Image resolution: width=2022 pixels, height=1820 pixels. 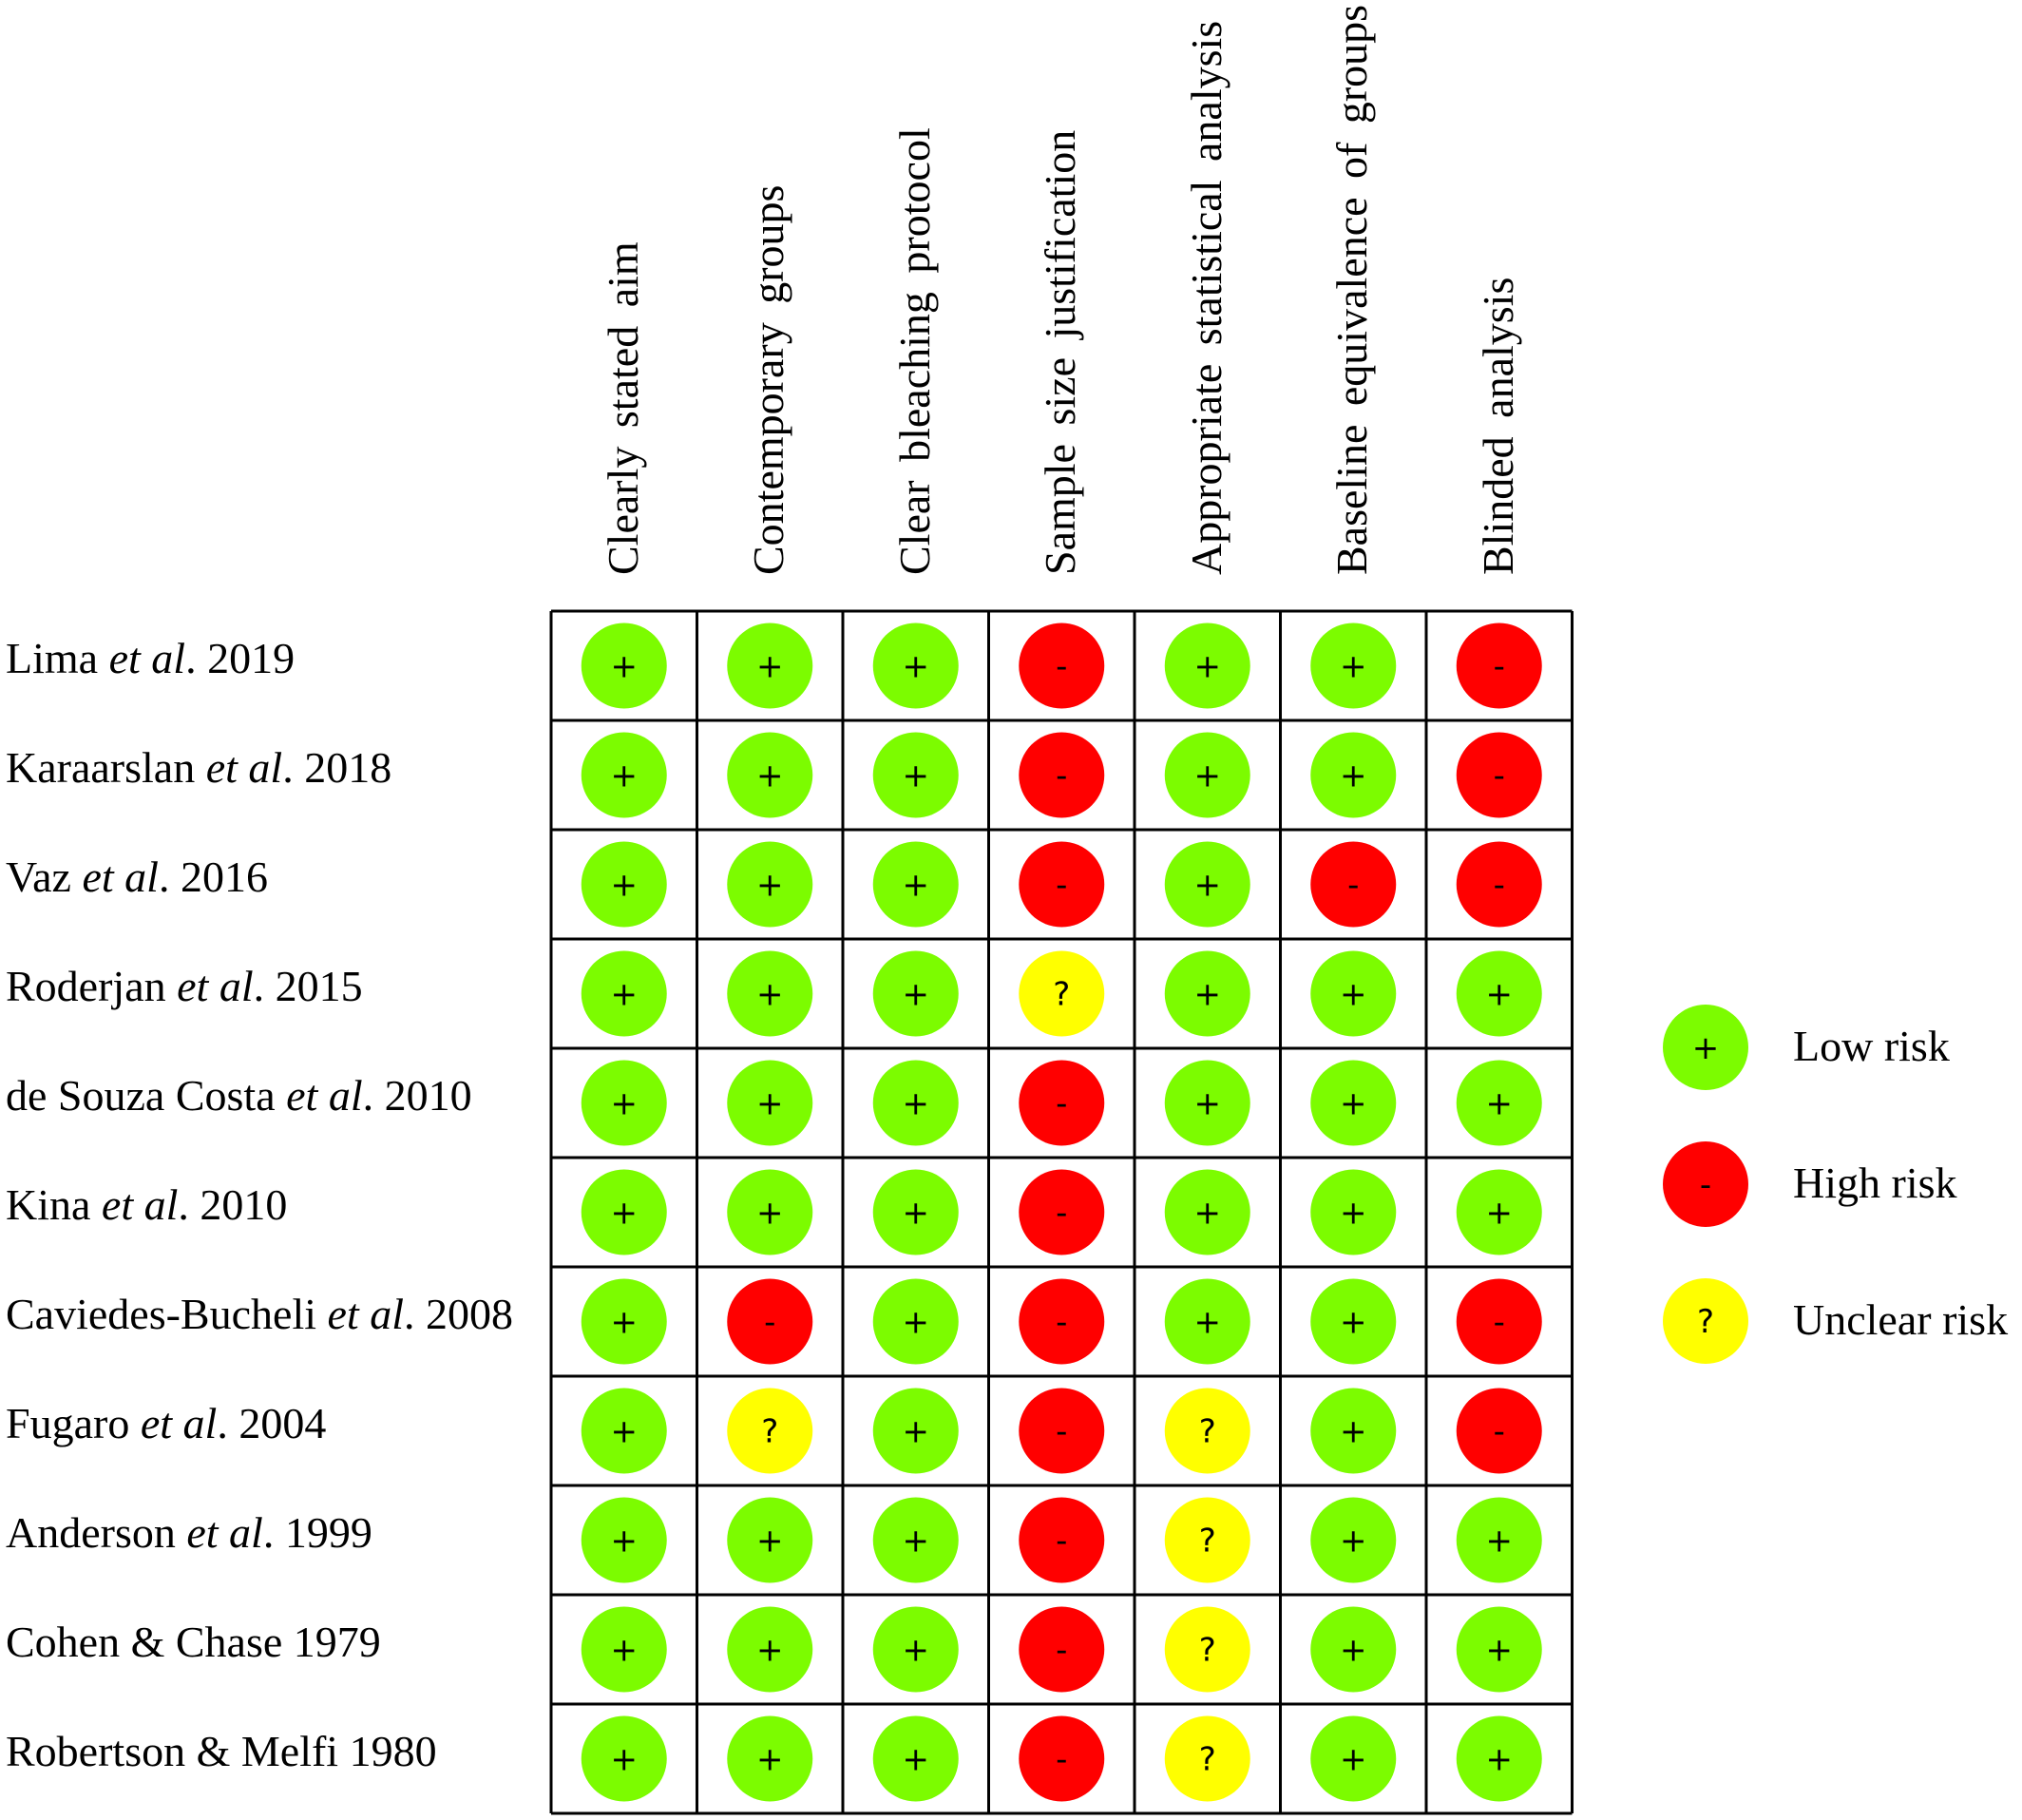 What do you see at coordinates (317, 1532) in the screenshot?
I see `study-year: . 1999` at bounding box center [317, 1532].